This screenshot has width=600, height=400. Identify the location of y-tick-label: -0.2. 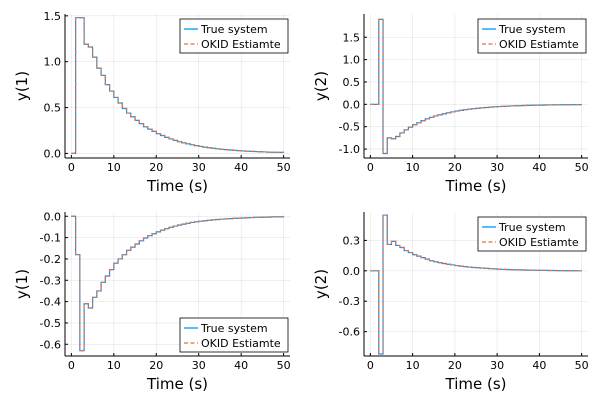
(50, 259).